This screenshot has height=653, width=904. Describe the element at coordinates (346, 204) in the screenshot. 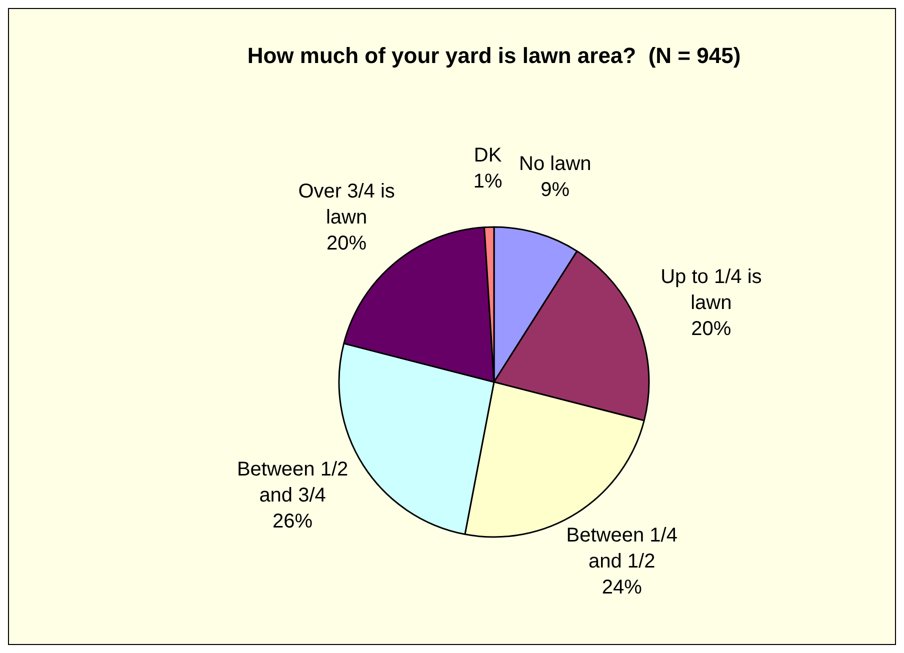

I see `slice-label: Over 3/4 is lawn` at that location.